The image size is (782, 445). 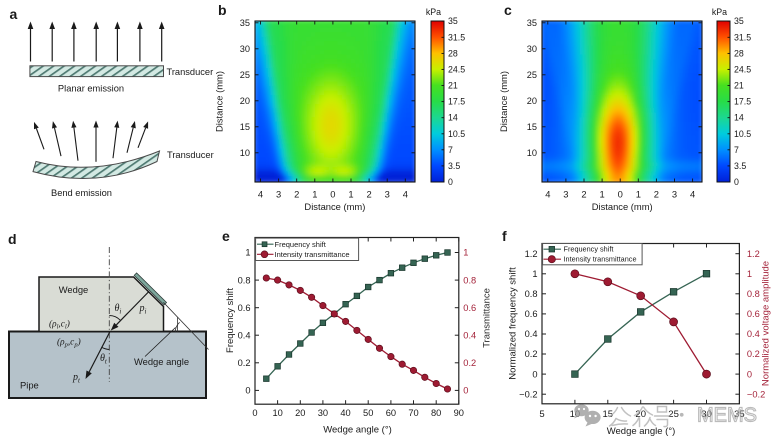 What do you see at coordinates (391, 413) in the screenshot?
I see `svg-text: 60` at bounding box center [391, 413].